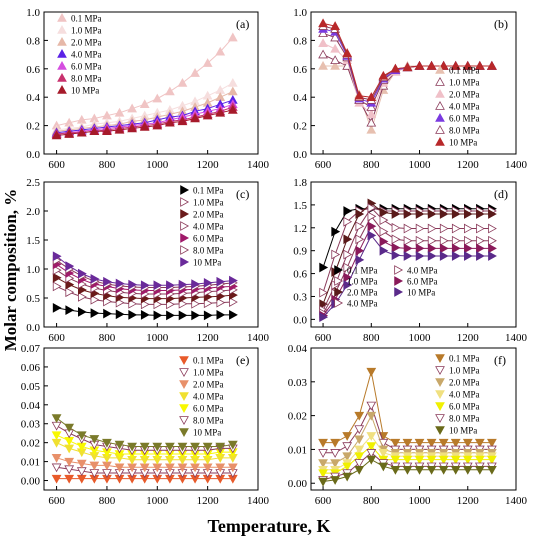  I want to click on x-tick-label: 1400, so click(516, 165).